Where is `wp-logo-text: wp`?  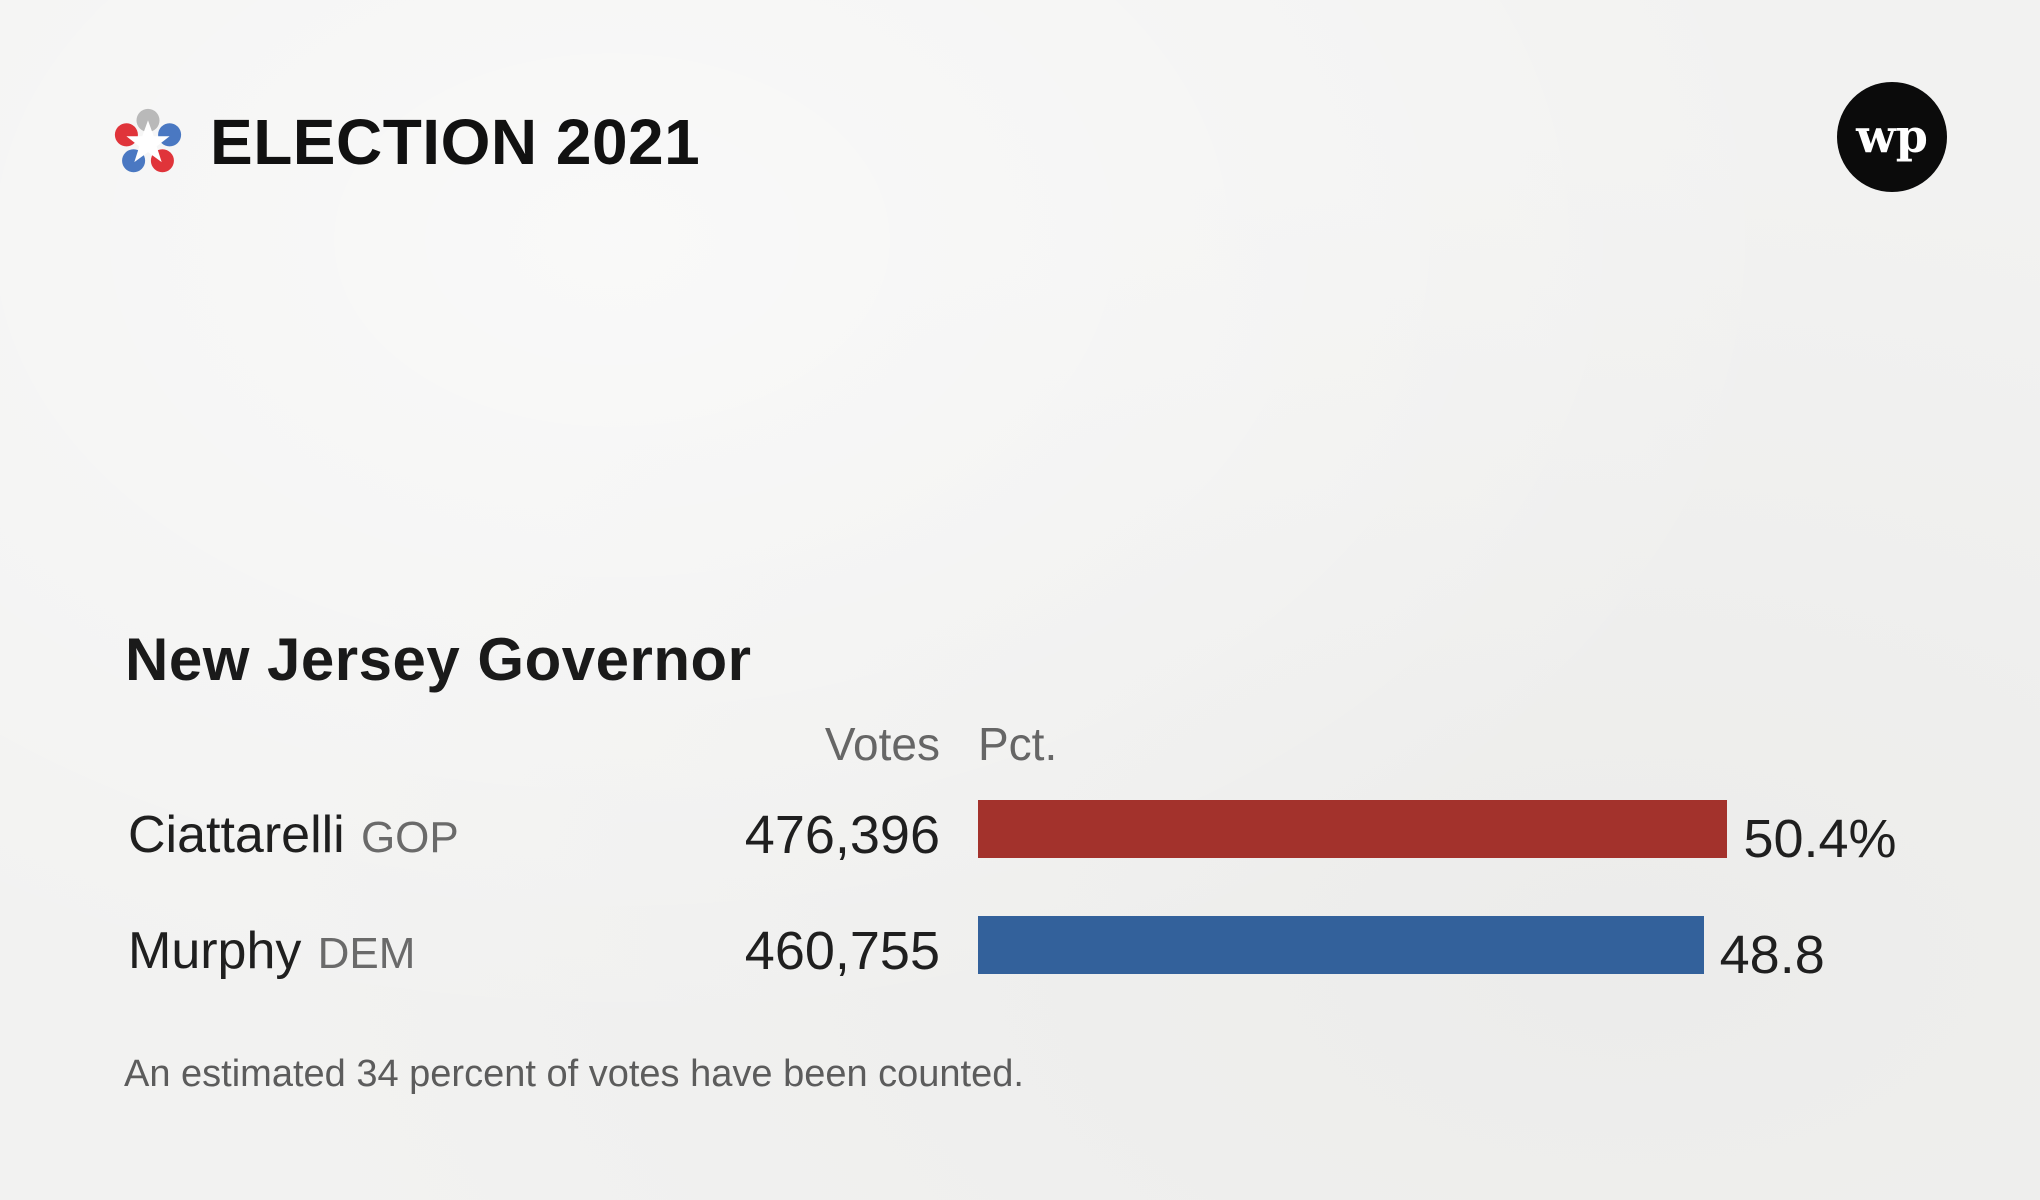
wp-logo-text: wp is located at coordinates (1891, 136).